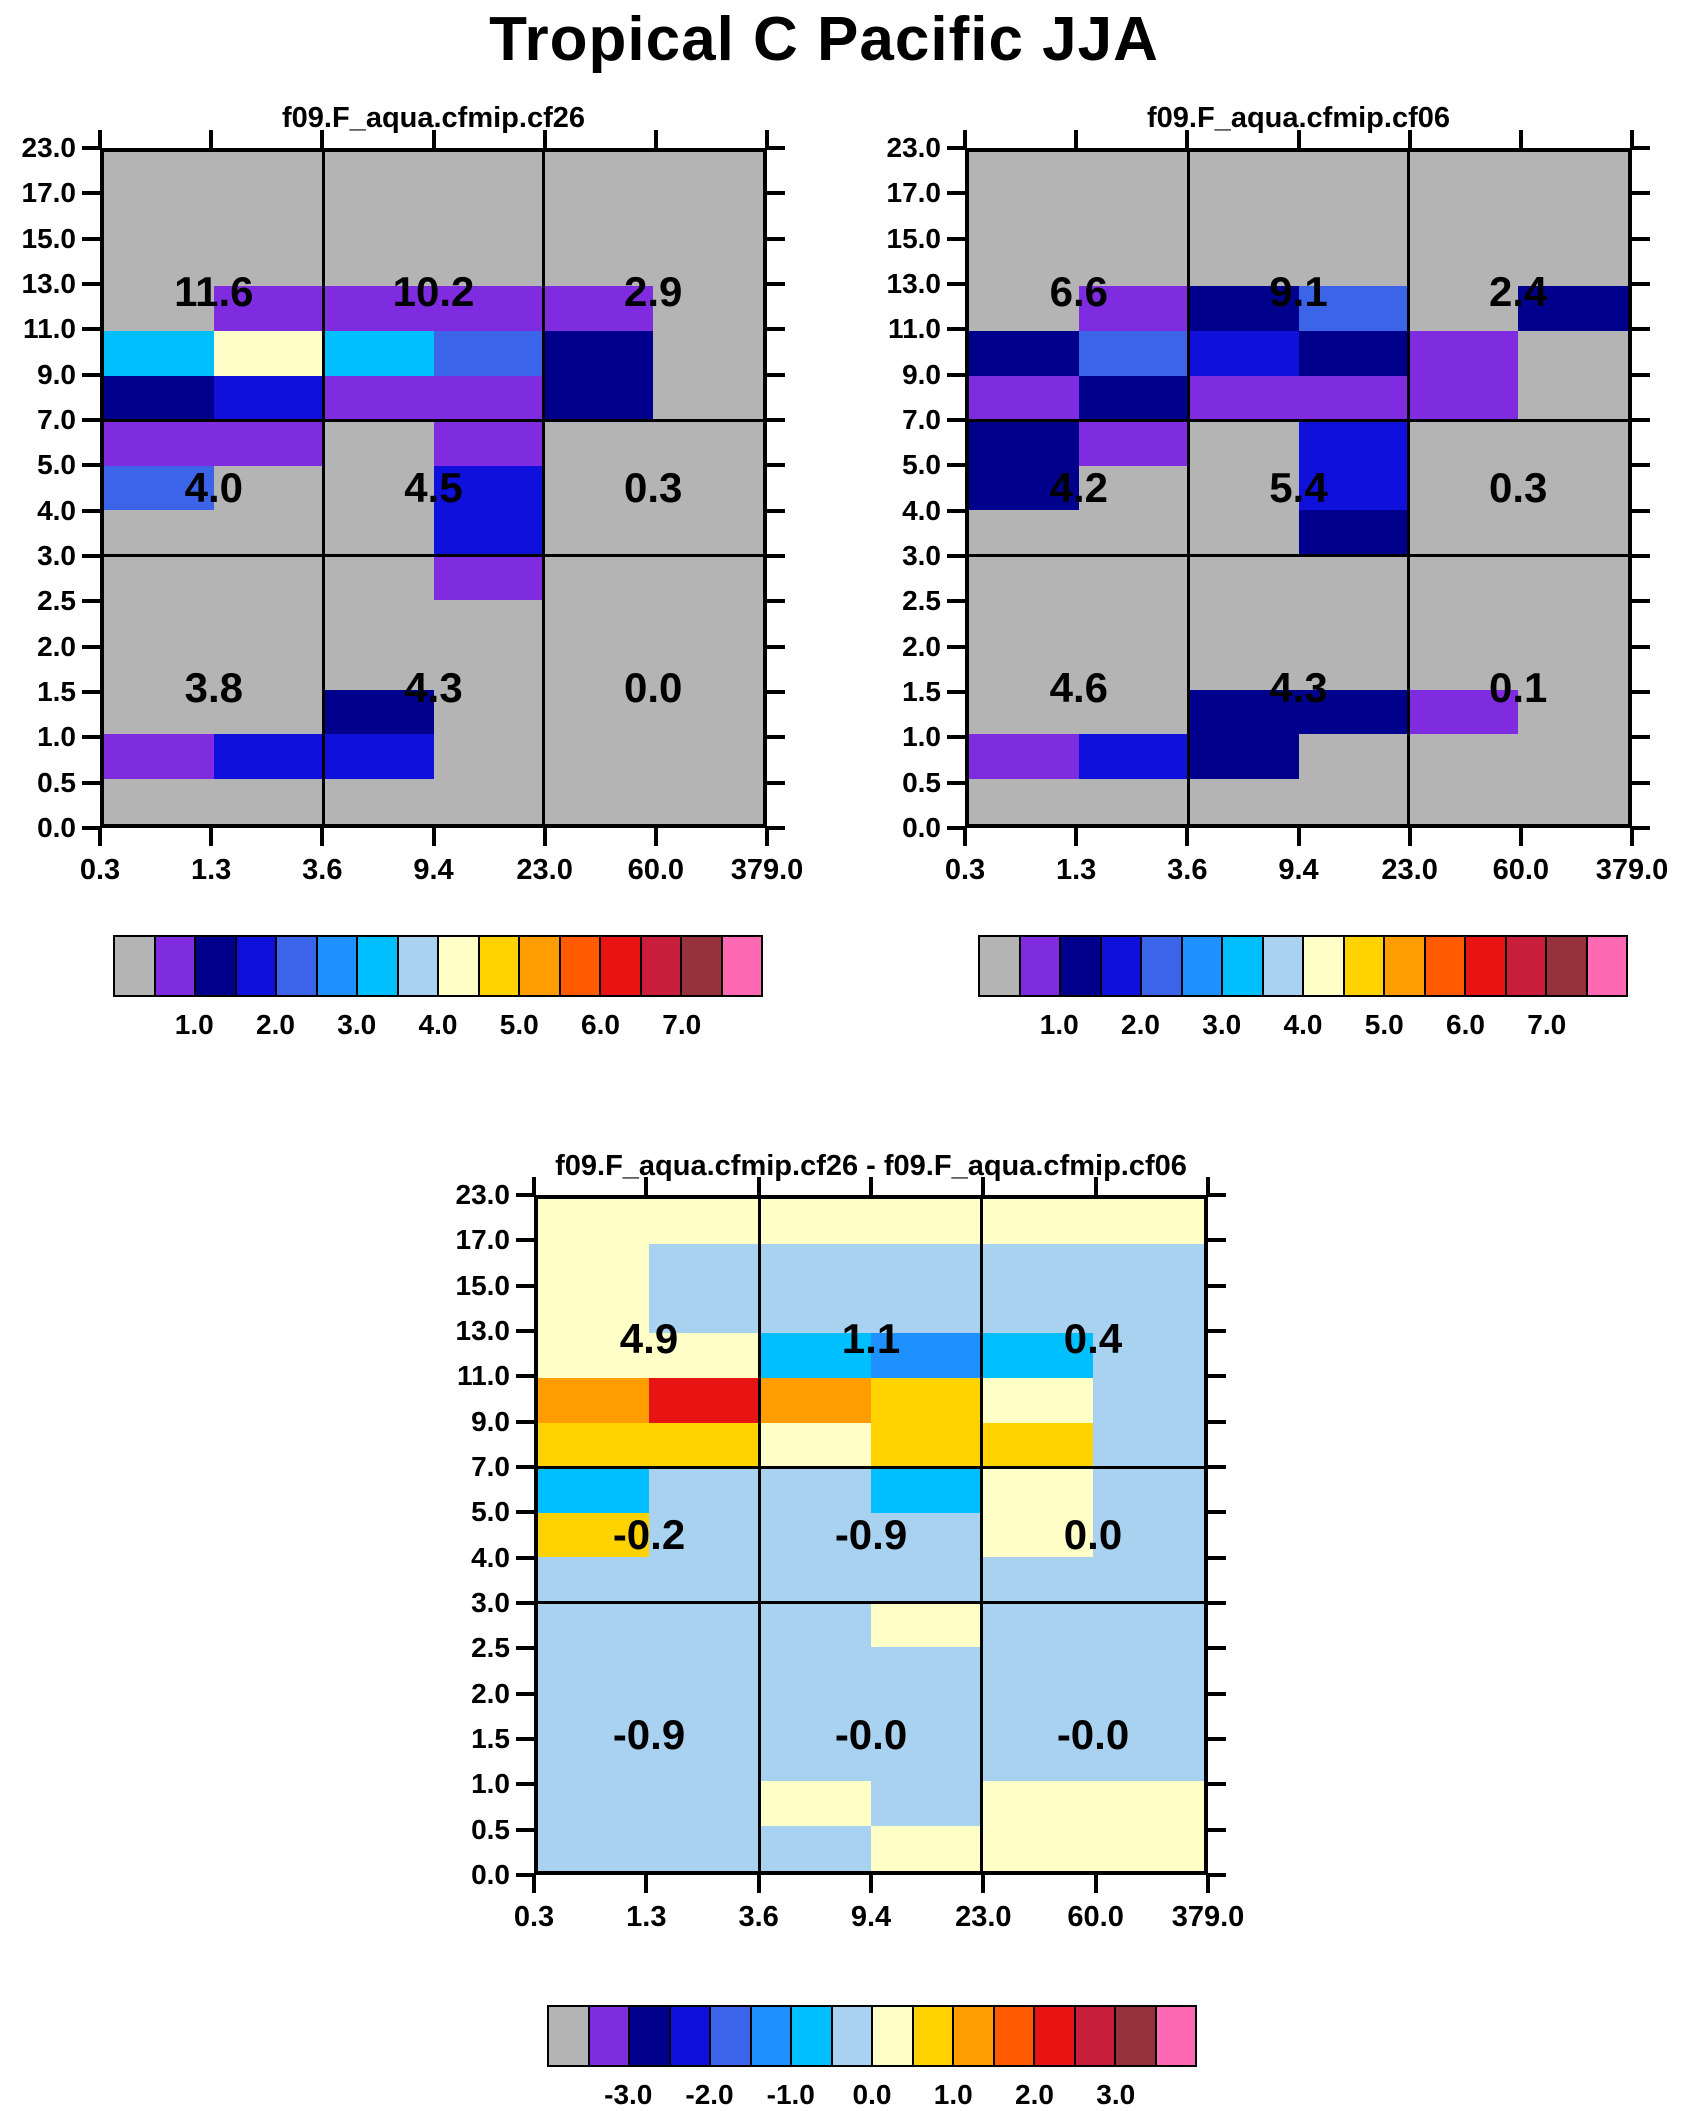 This screenshot has height=2111, width=1696. Describe the element at coordinates (490, 1874) in the screenshot. I see `y-axis-tick-label: 0.0` at that location.